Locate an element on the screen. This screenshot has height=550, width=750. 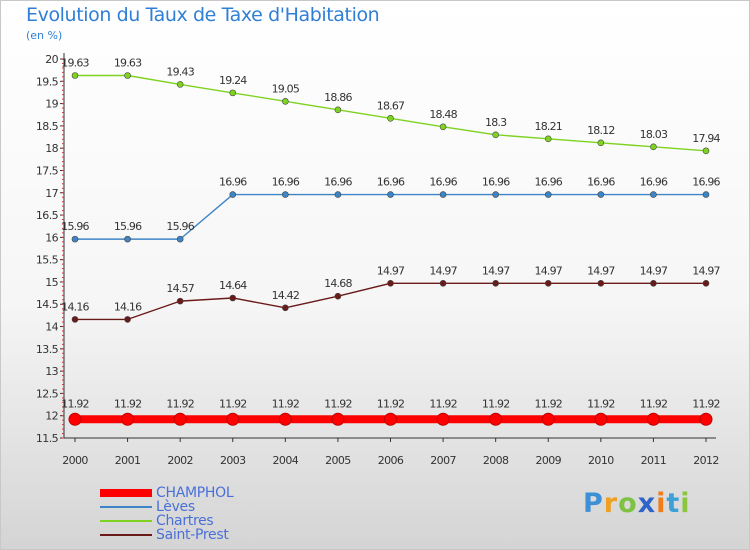
legend-item: Chartres is located at coordinates (166, 521).